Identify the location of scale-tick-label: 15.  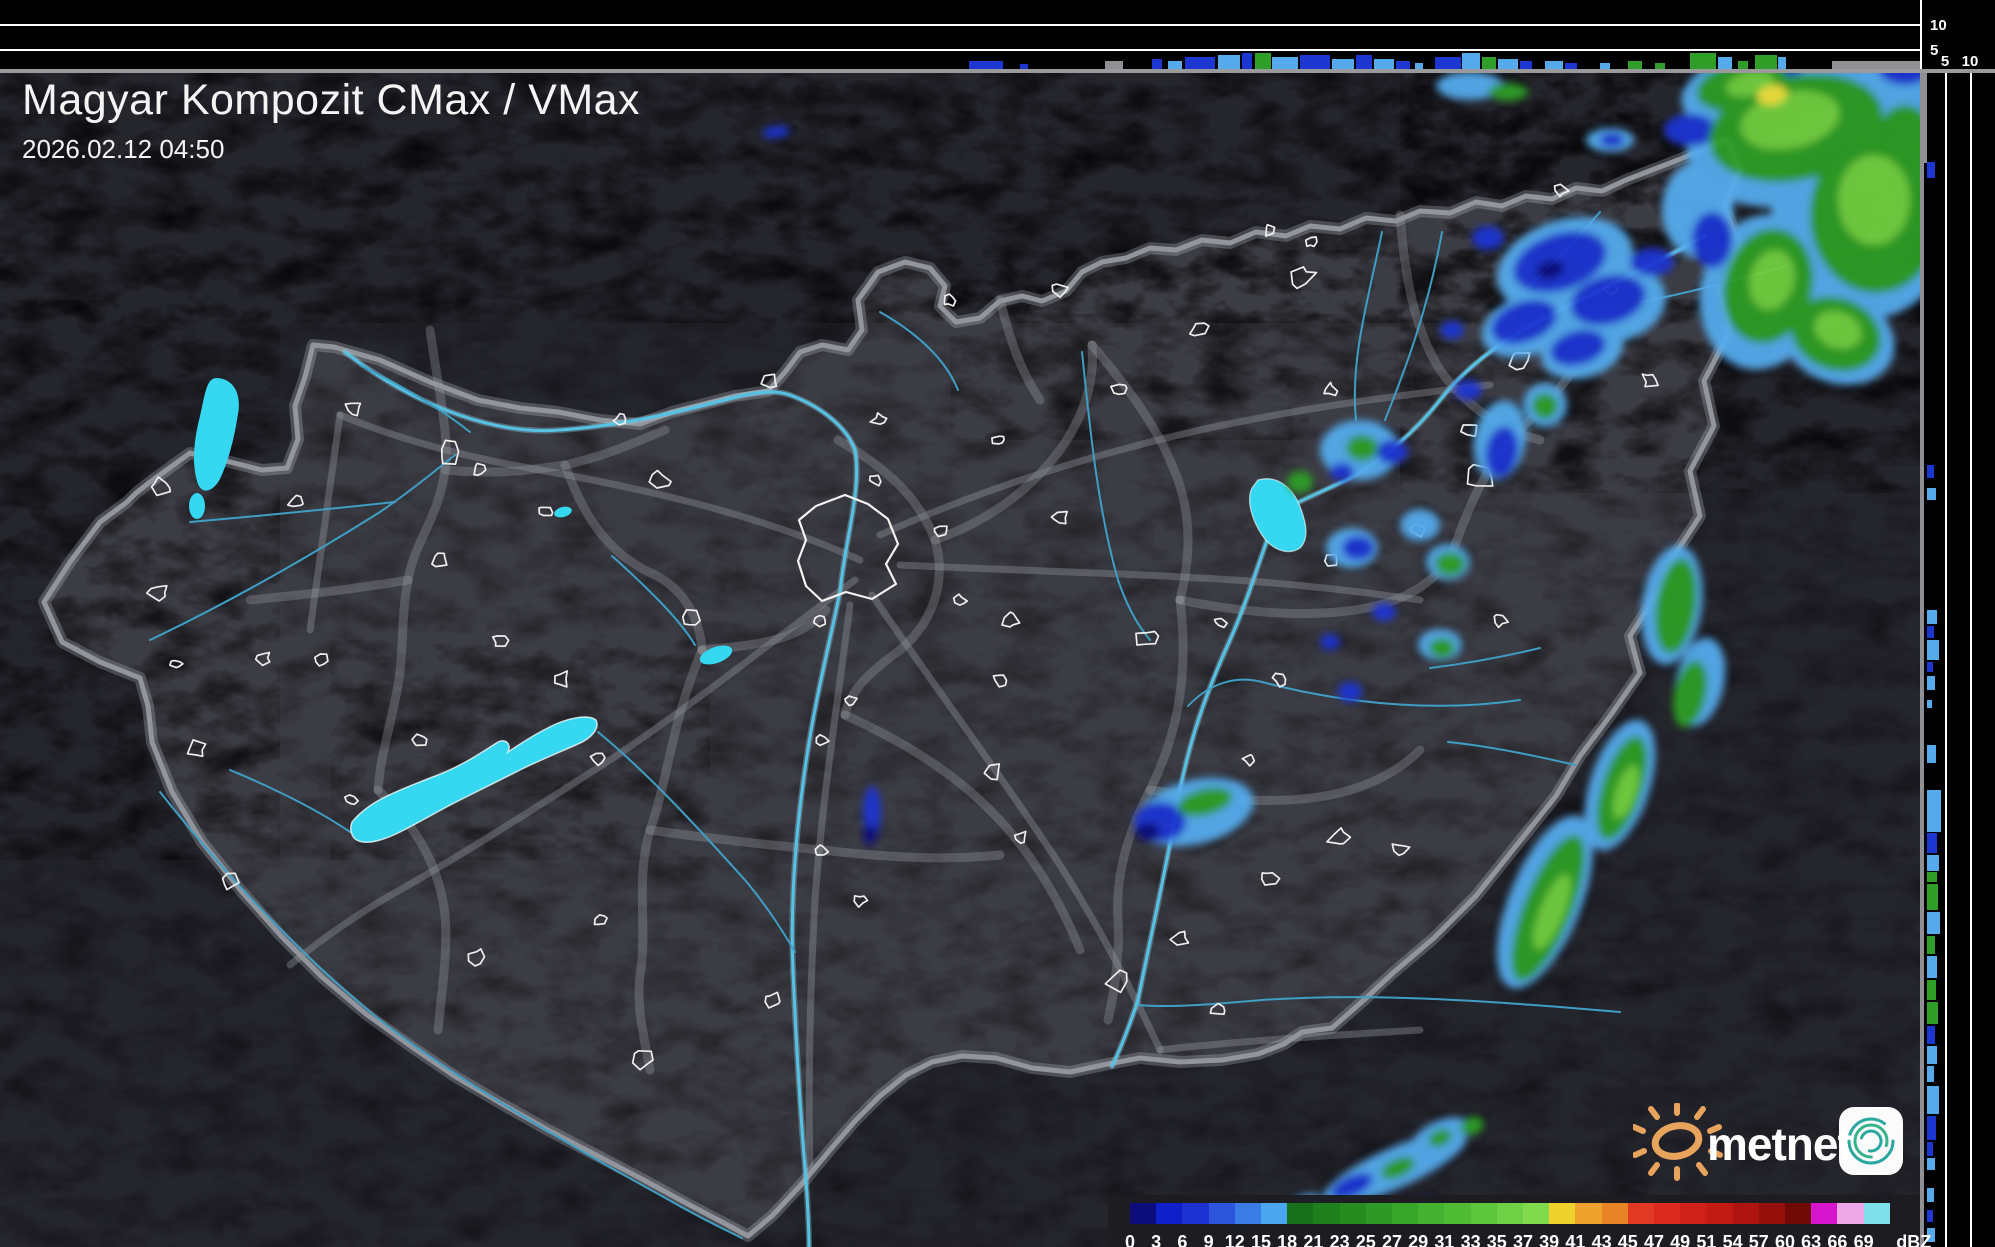
(1261, 1239).